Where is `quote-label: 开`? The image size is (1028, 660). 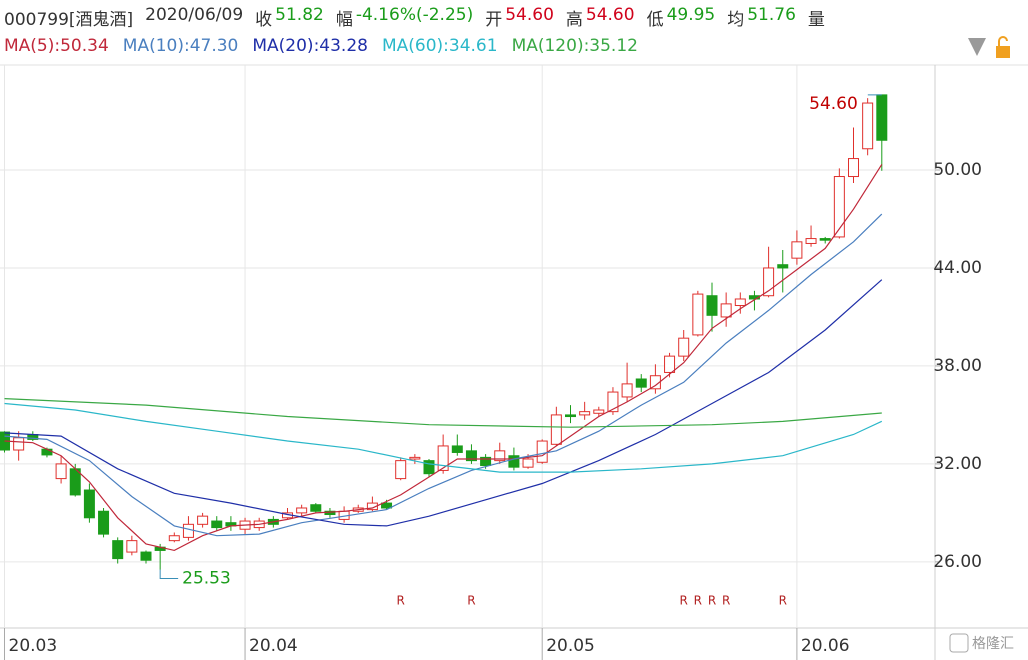
quote-label: 开 is located at coordinates (494, 20).